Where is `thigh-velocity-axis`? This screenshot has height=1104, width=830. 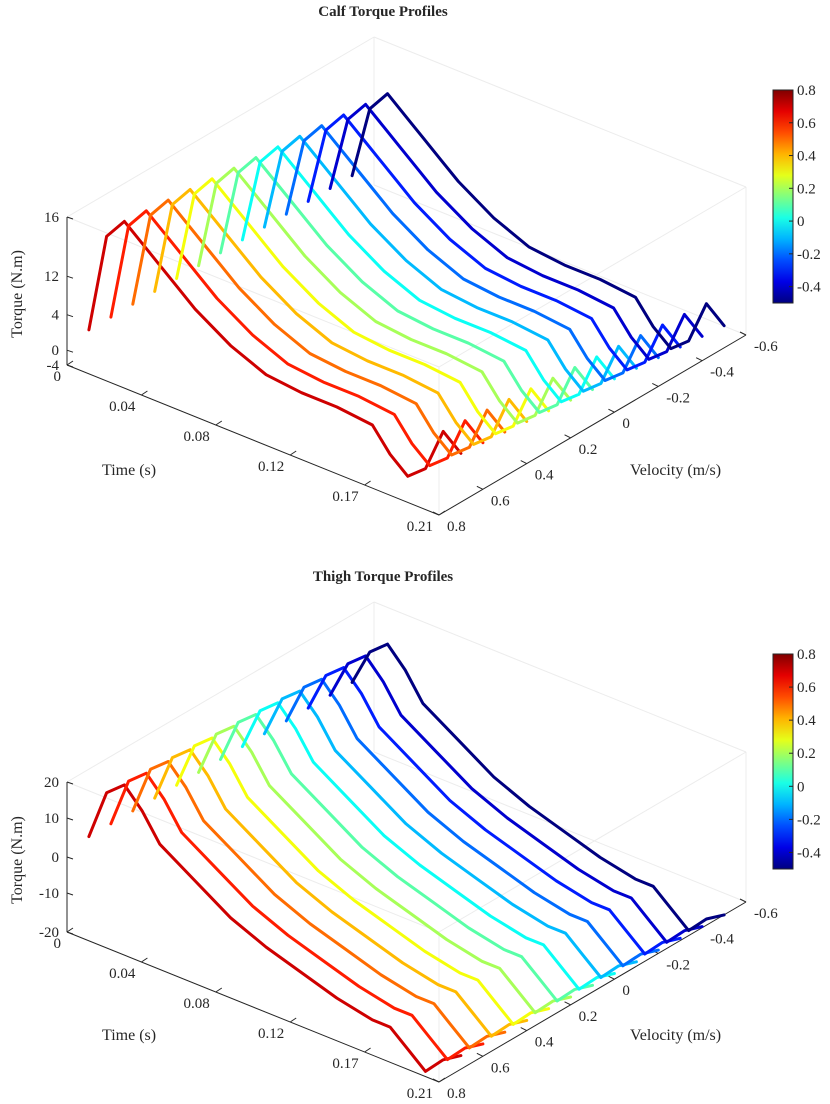 thigh-velocity-axis is located at coordinates (592, 992).